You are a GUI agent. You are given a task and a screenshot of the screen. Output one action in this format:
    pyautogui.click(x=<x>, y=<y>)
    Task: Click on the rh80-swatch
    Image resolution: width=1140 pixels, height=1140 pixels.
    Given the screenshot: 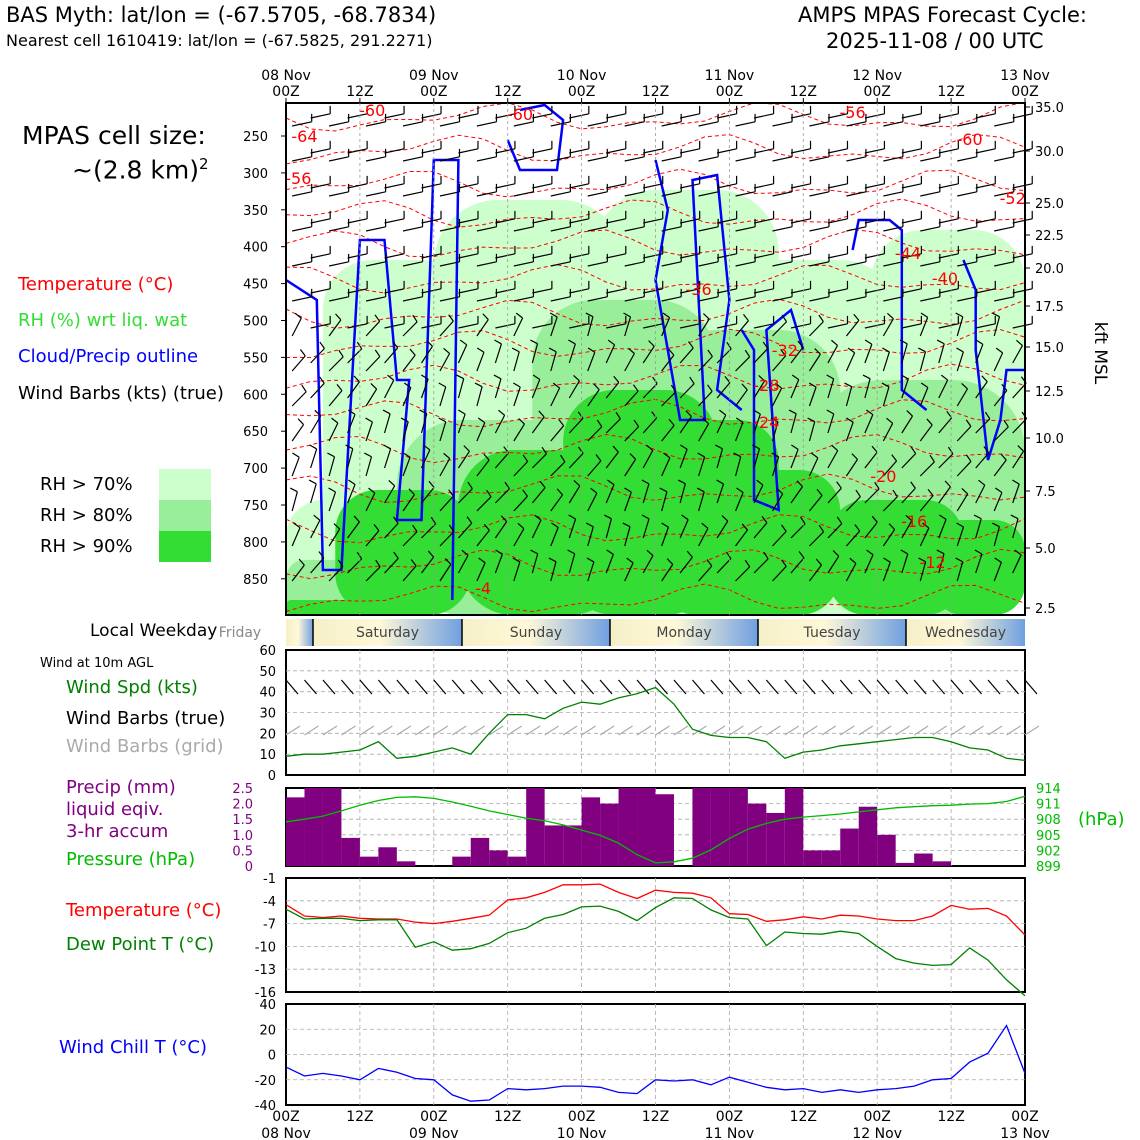 What is the action you would take?
    pyautogui.click(x=185, y=515)
    